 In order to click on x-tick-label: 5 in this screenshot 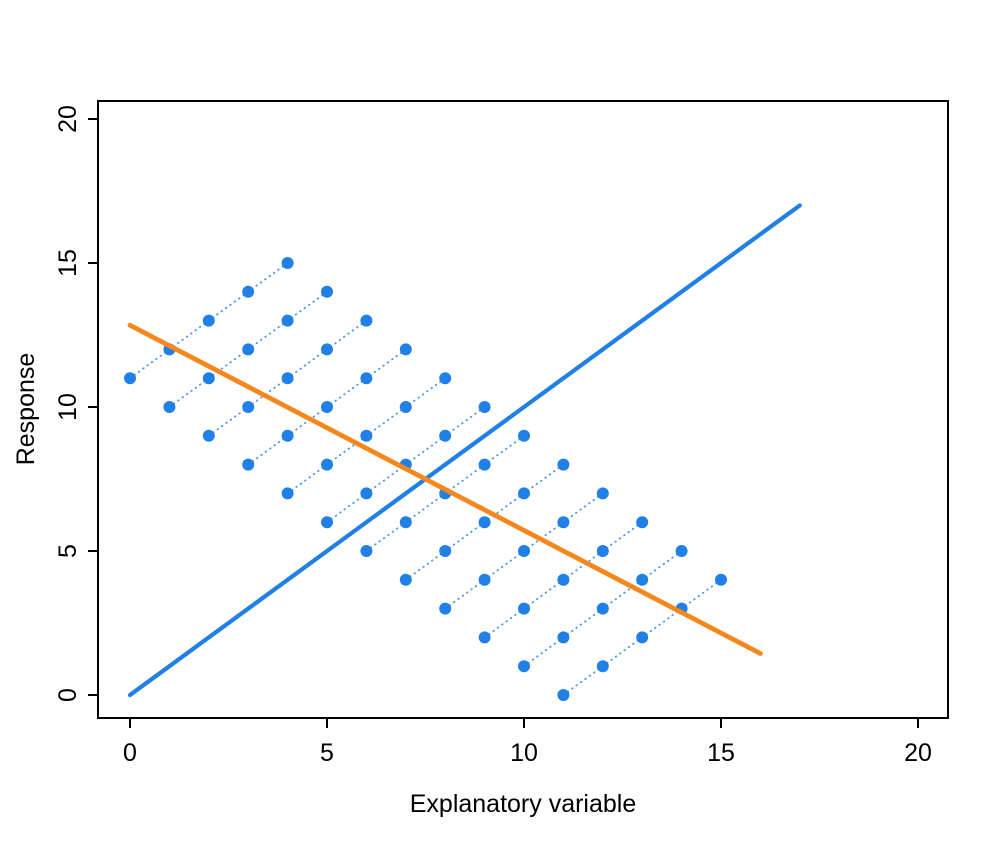, I will do `click(327, 753)`.